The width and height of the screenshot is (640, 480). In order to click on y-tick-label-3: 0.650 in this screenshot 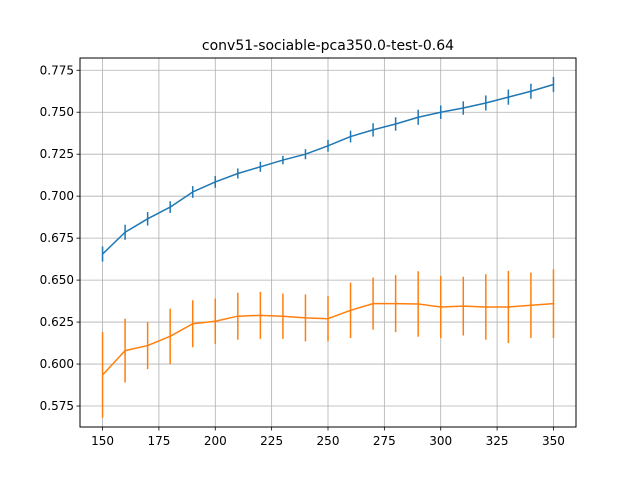, I will do `click(57, 280)`.